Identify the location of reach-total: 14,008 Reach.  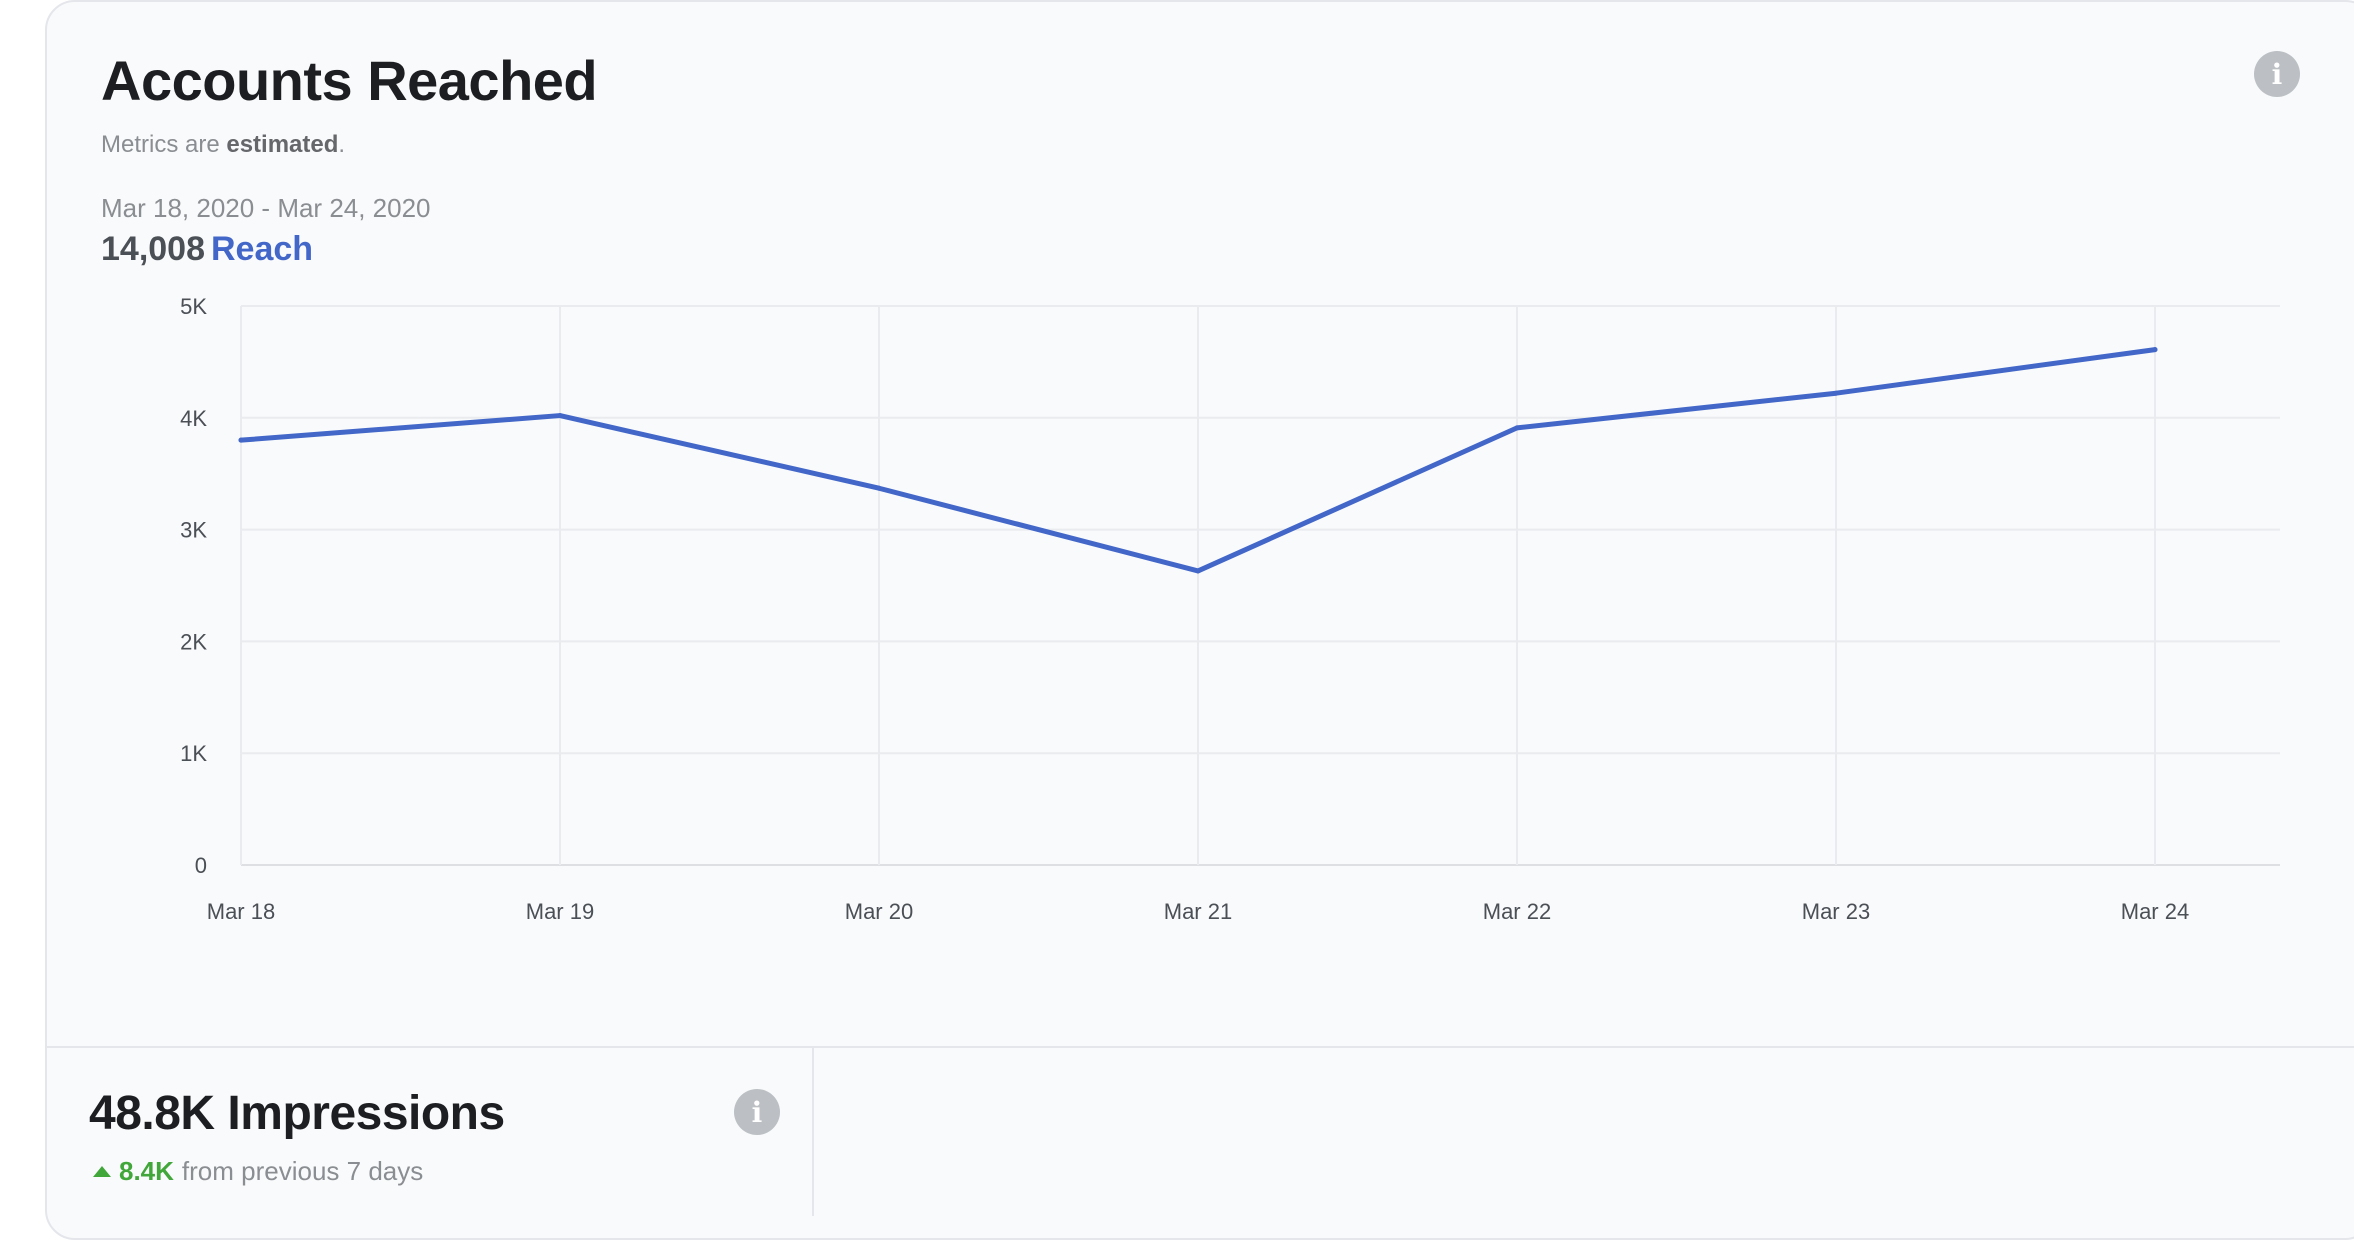
(207, 249).